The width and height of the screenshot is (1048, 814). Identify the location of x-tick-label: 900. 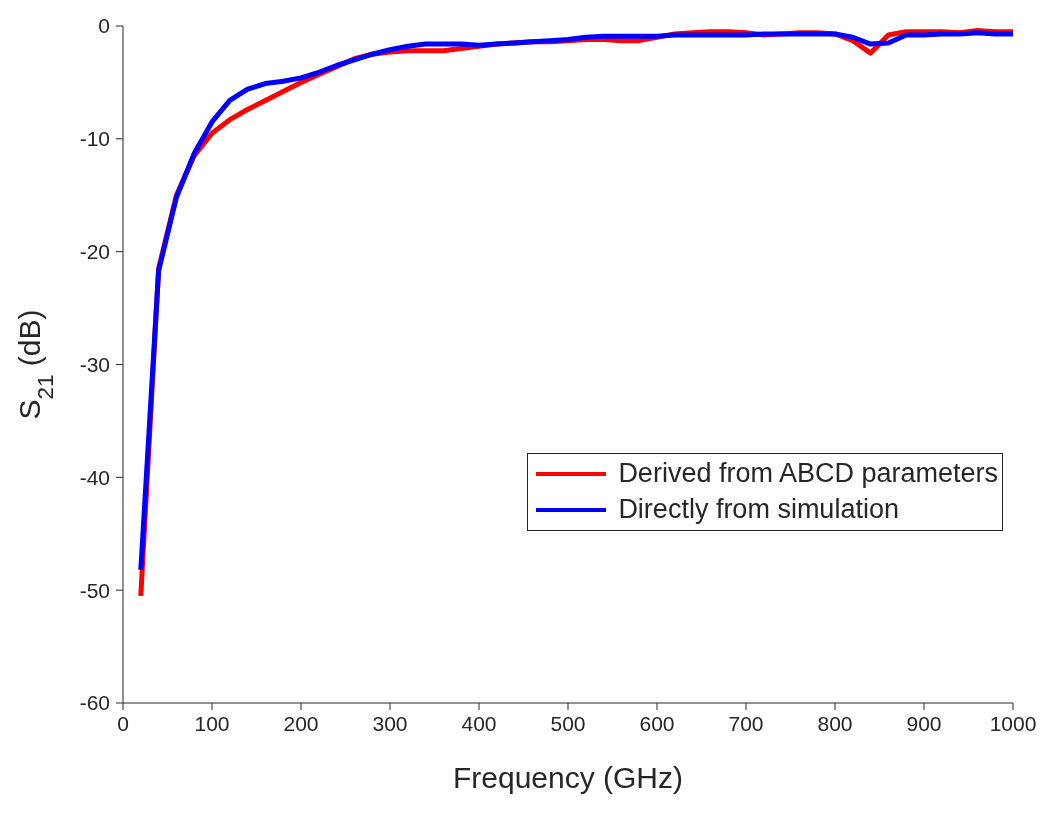
(924, 723).